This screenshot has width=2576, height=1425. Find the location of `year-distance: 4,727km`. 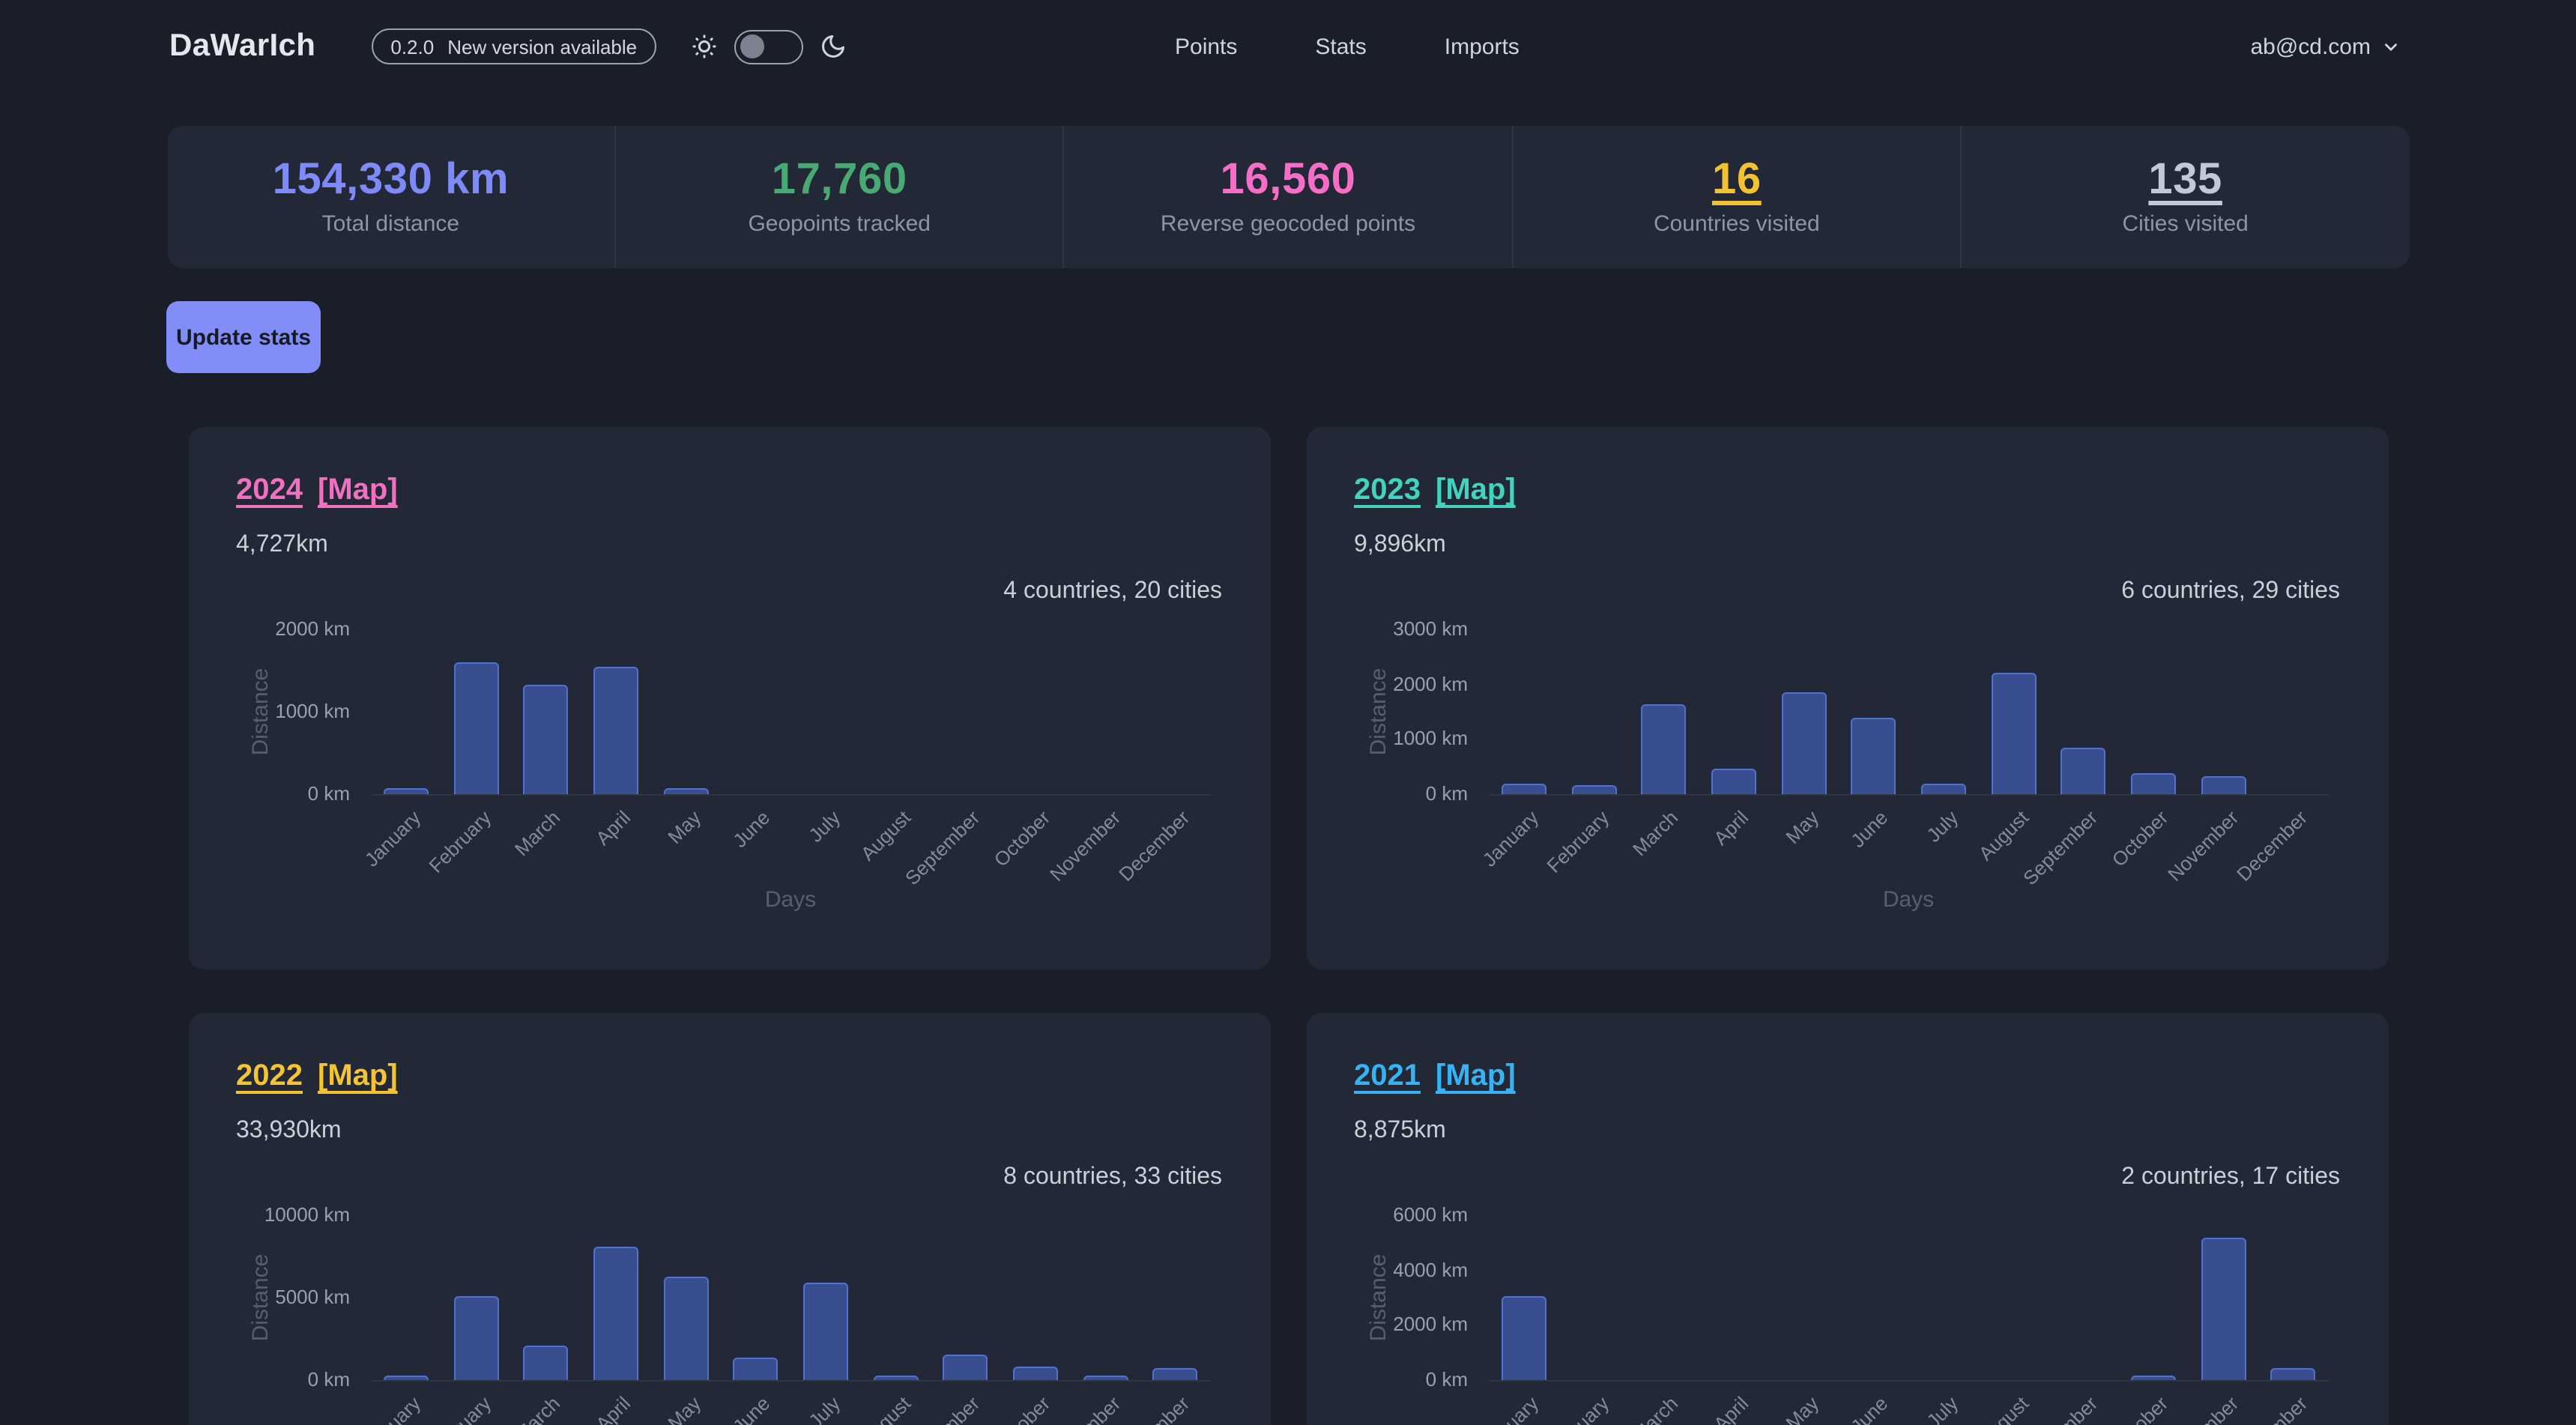

year-distance: 4,727km is located at coordinates (282, 545).